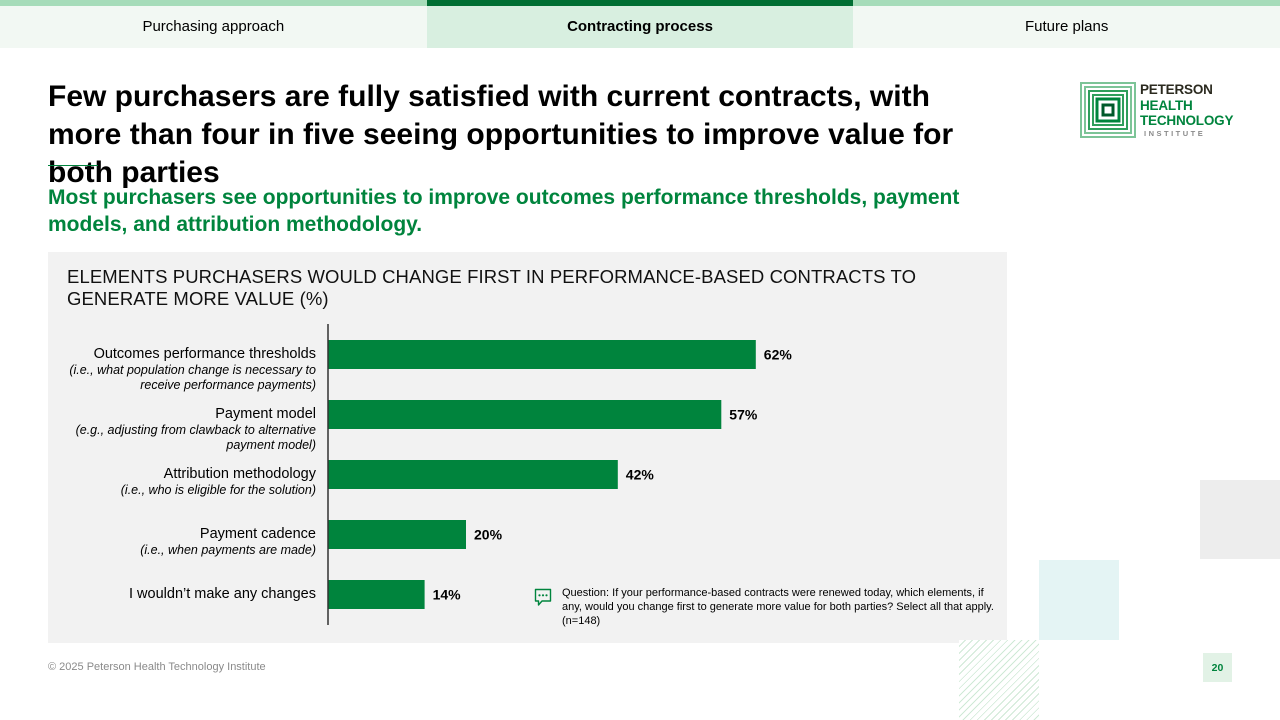  I want to click on category-name: Outcomes performance thresholds, so click(204, 354).